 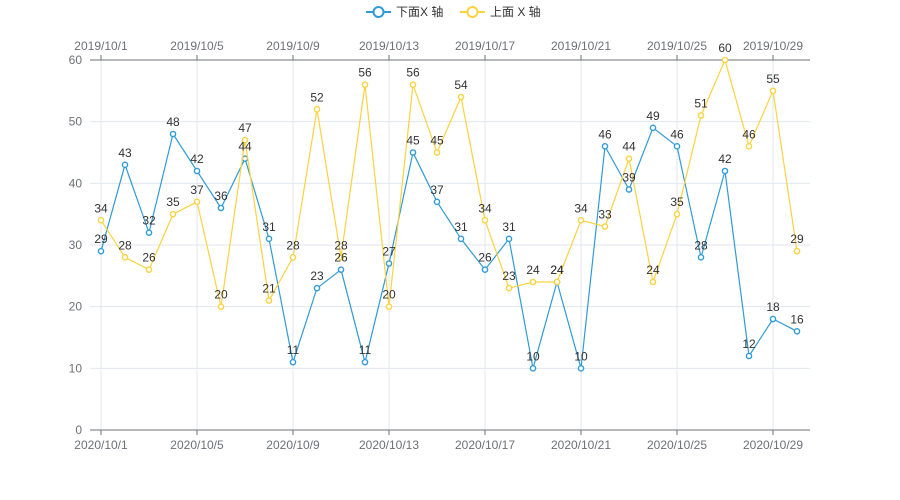 What do you see at coordinates (101, 445) in the screenshot?
I see `bottom-x-tick-label: 2020/10/1` at bounding box center [101, 445].